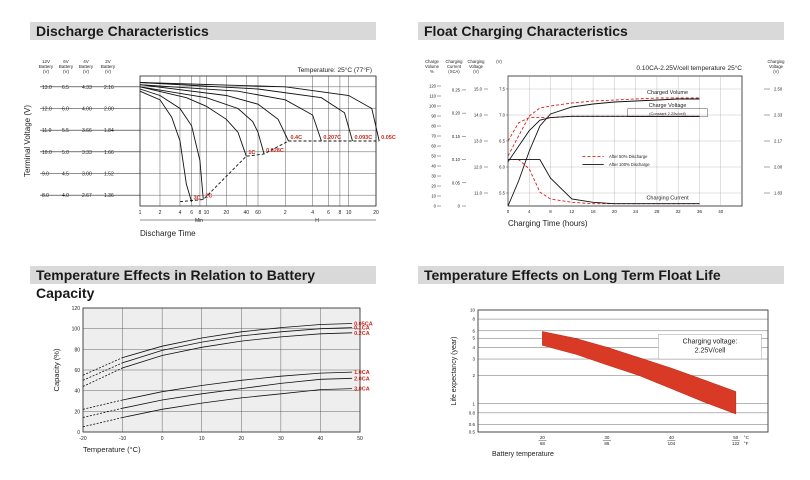 The height and width of the screenshot is (480, 810). I want to click on discharge-x-tick: 20, so click(227, 213).